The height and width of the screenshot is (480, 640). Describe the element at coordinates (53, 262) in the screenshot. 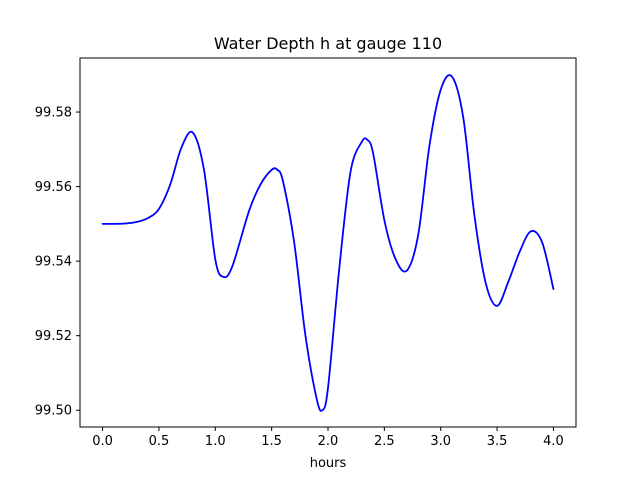

I see `y-tick-label: 99.54` at that location.